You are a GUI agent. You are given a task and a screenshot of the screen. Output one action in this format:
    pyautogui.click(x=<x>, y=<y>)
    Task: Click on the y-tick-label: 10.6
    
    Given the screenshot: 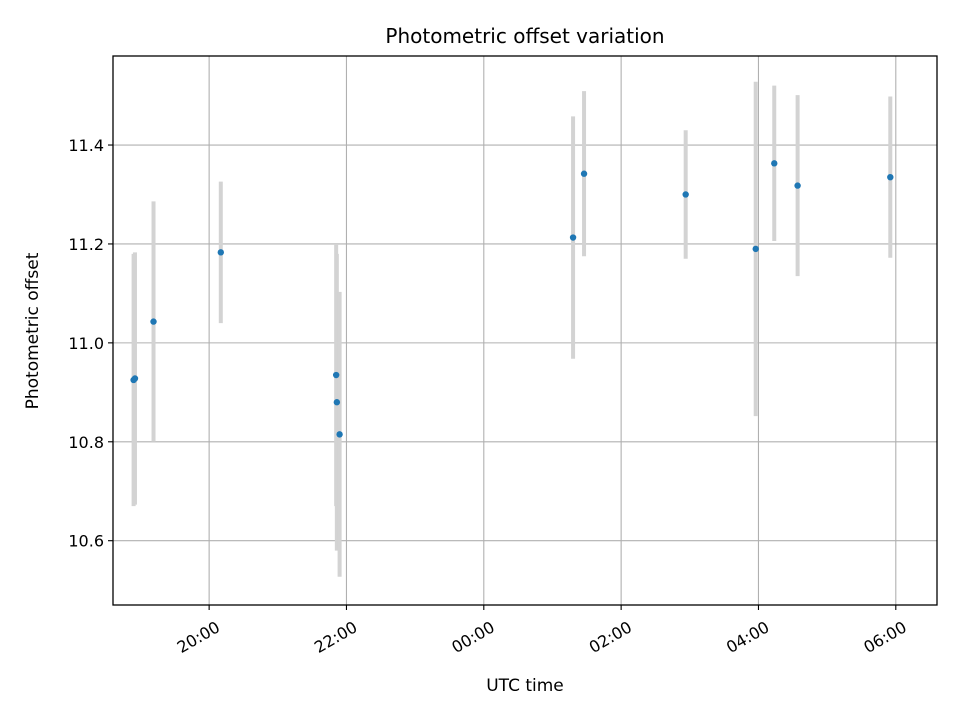 What is the action you would take?
    pyautogui.click(x=86, y=541)
    